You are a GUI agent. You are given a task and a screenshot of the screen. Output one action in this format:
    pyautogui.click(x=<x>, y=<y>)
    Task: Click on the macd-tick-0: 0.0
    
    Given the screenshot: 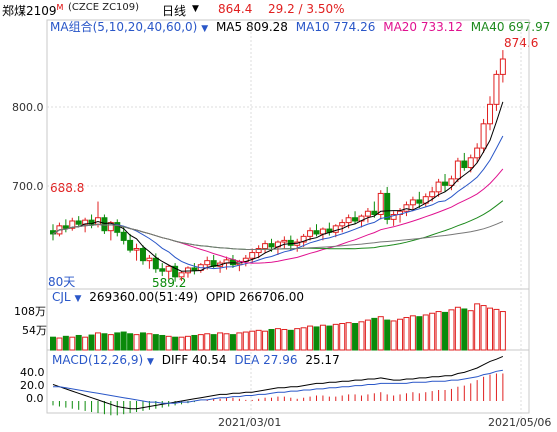 What is the action you would take?
    pyautogui.click(x=35, y=398)
    